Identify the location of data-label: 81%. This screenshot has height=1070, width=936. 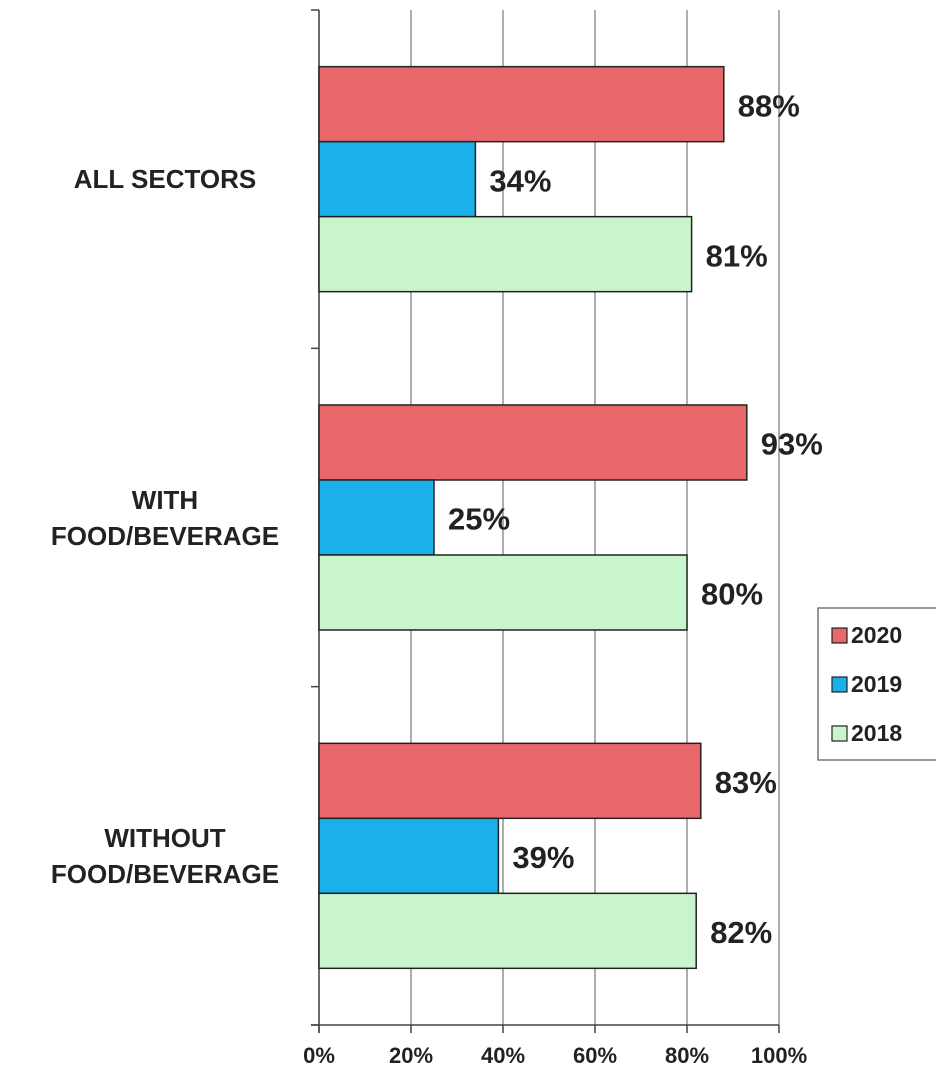
(737, 255).